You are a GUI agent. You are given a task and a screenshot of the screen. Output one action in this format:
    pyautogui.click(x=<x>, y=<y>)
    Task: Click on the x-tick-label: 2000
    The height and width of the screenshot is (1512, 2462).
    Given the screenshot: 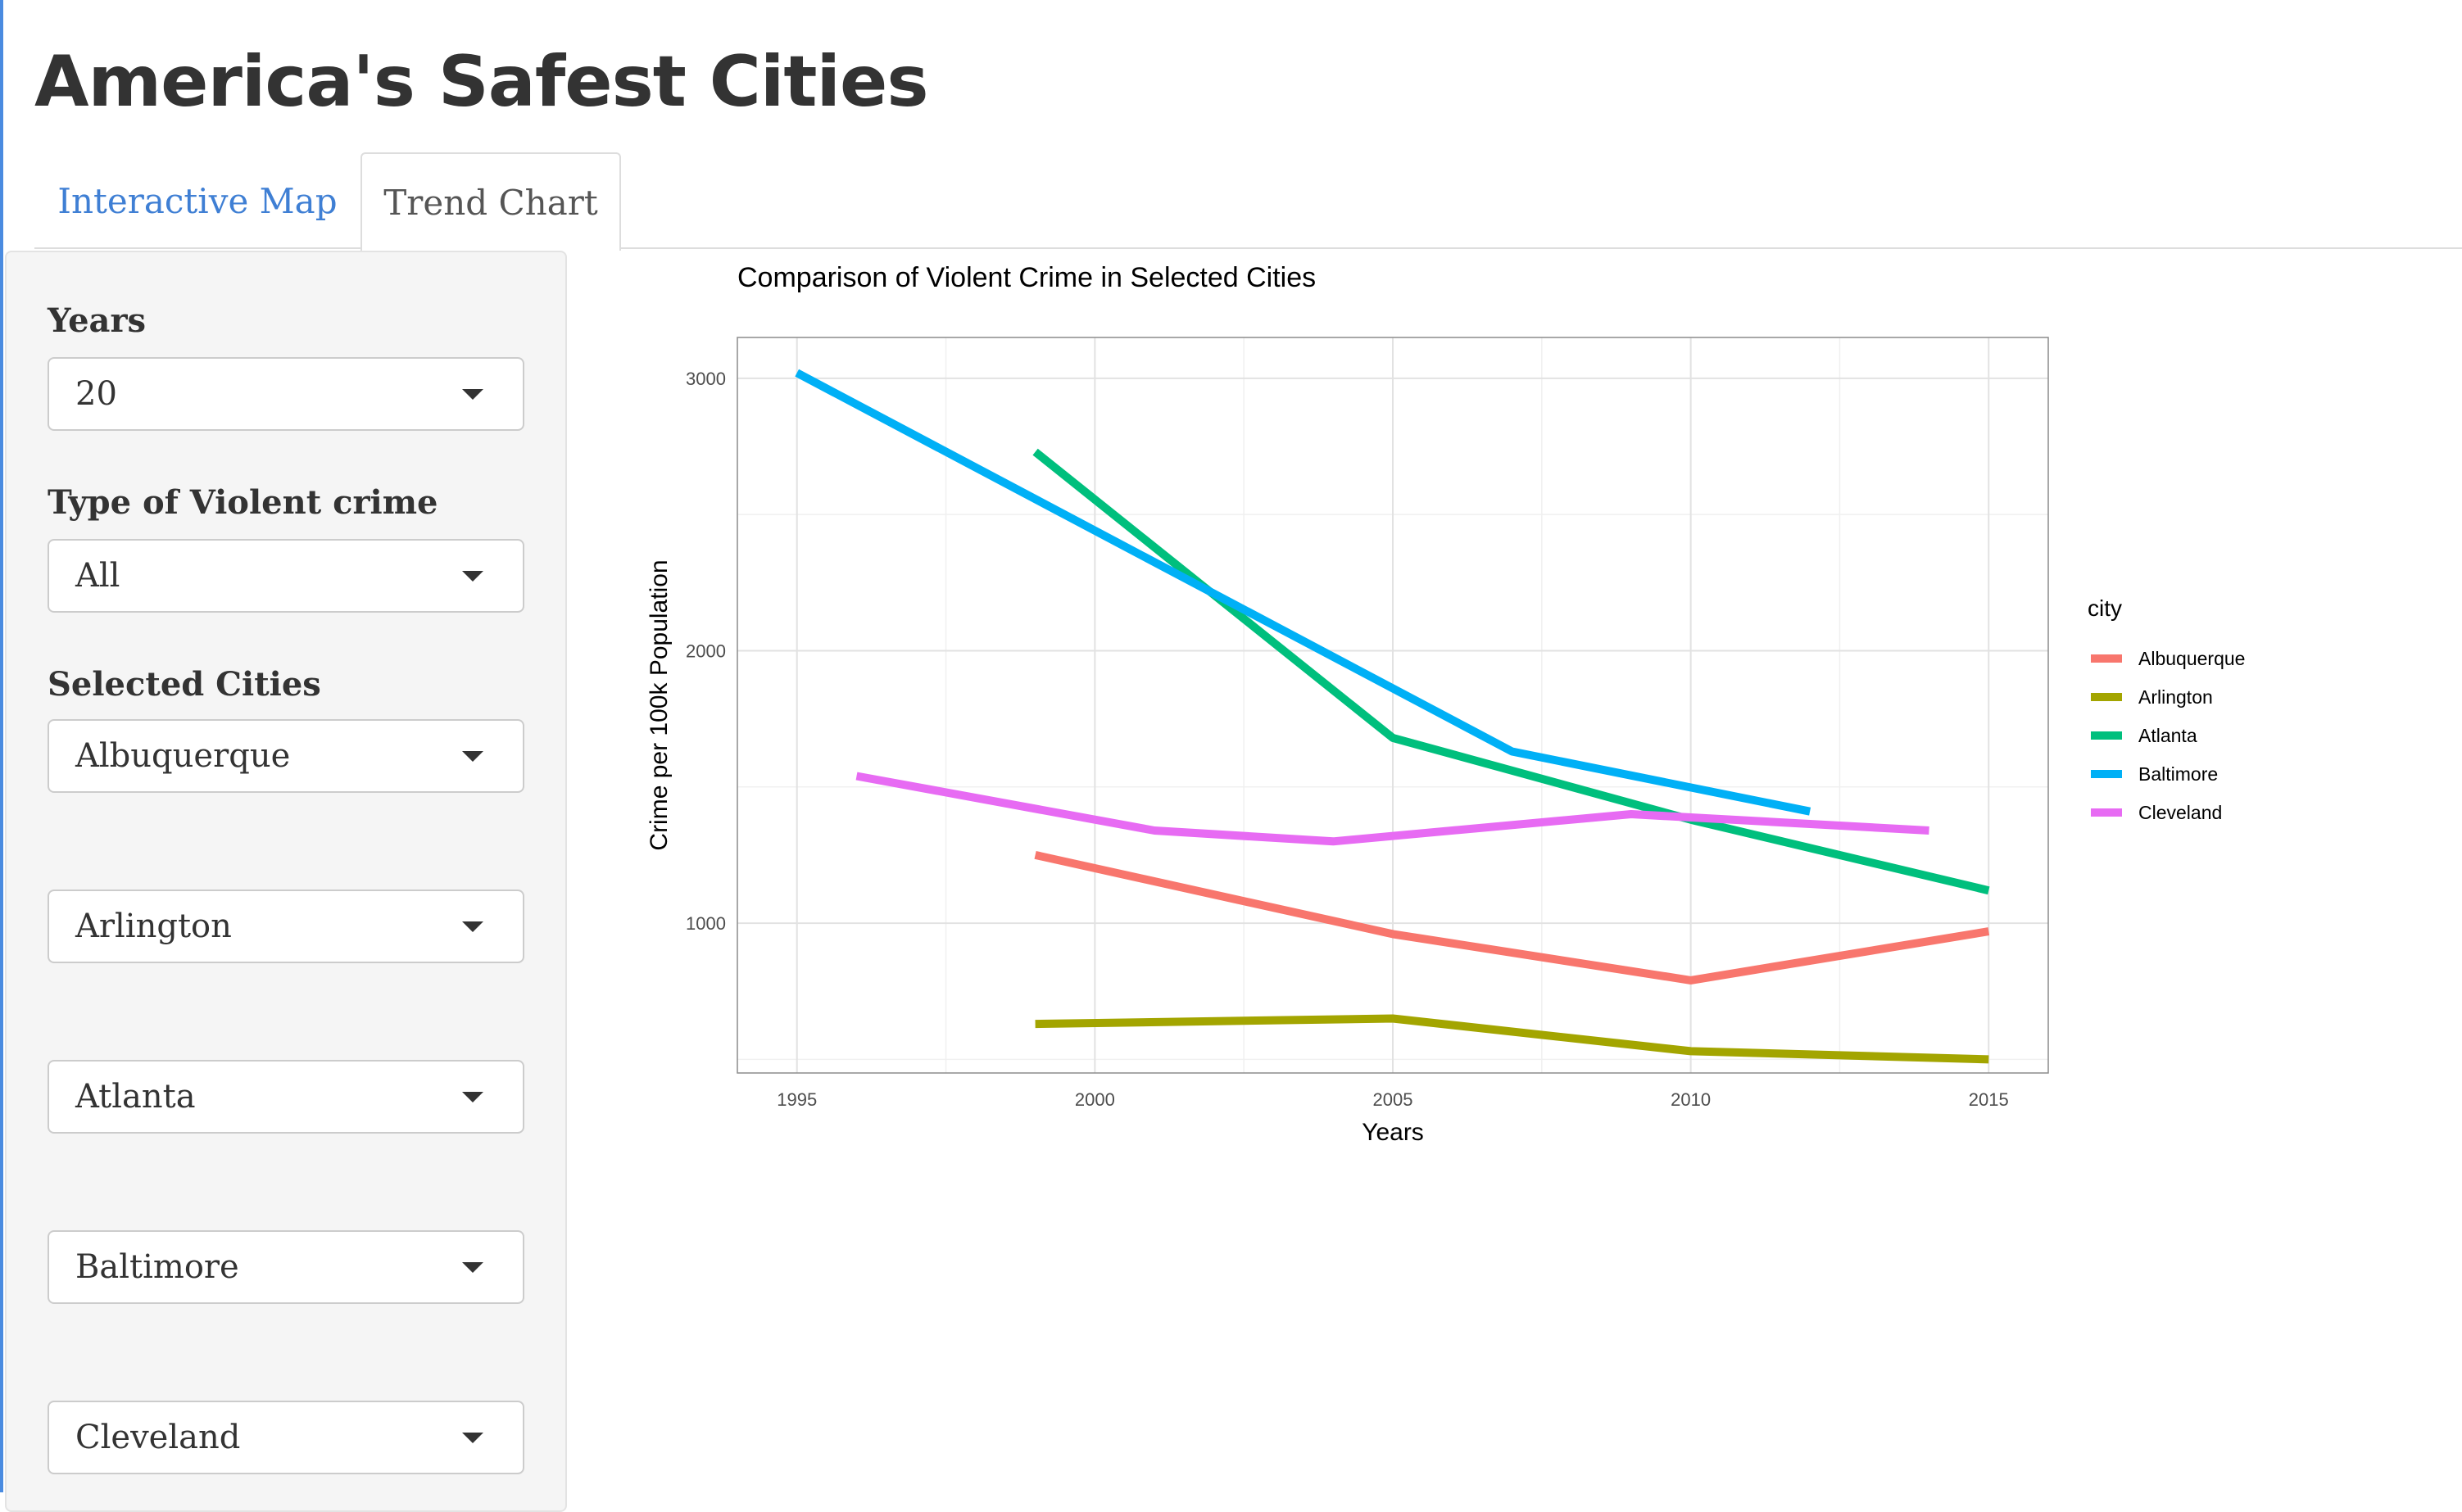 What is the action you would take?
    pyautogui.click(x=1095, y=1099)
    